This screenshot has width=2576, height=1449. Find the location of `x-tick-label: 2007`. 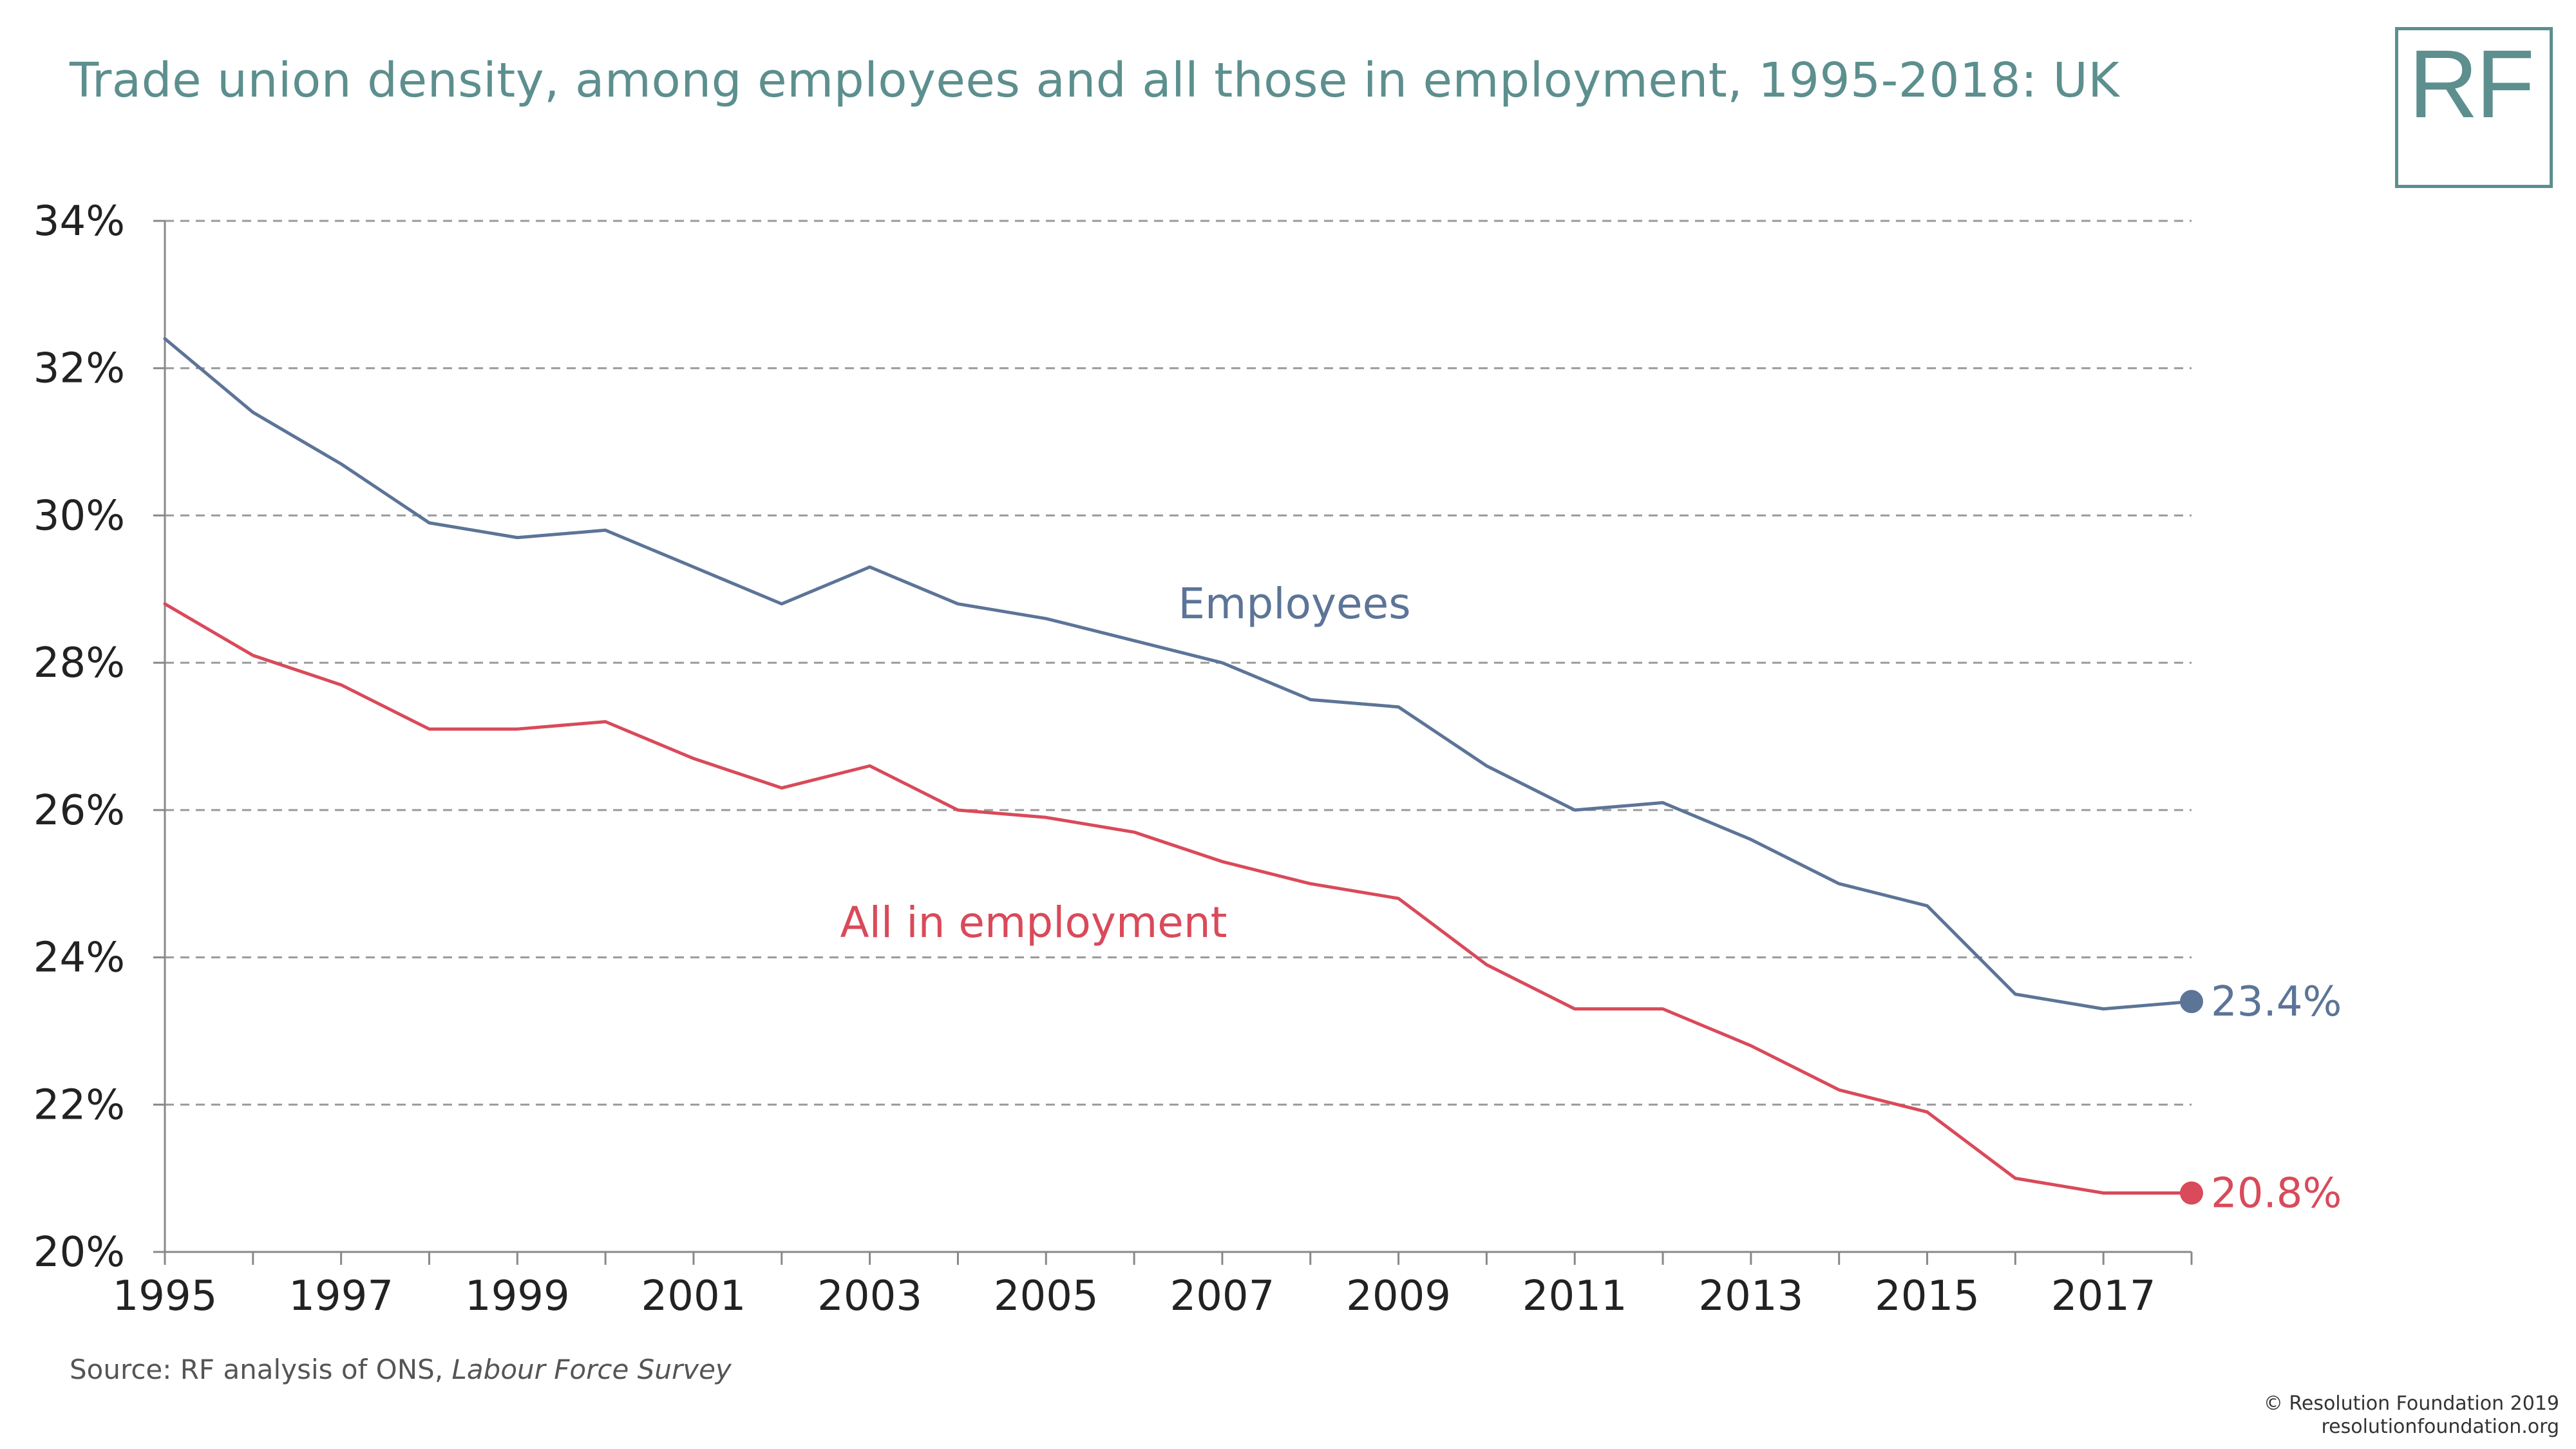

x-tick-label: 2007 is located at coordinates (1222, 1296).